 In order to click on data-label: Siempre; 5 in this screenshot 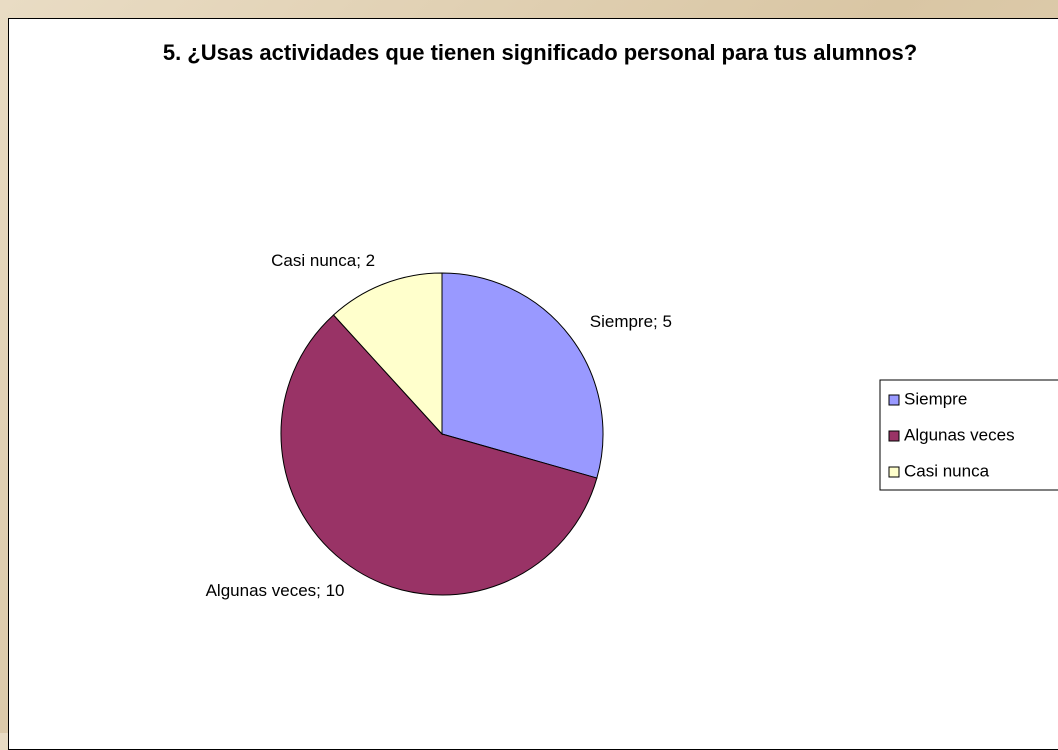, I will do `click(631, 321)`.